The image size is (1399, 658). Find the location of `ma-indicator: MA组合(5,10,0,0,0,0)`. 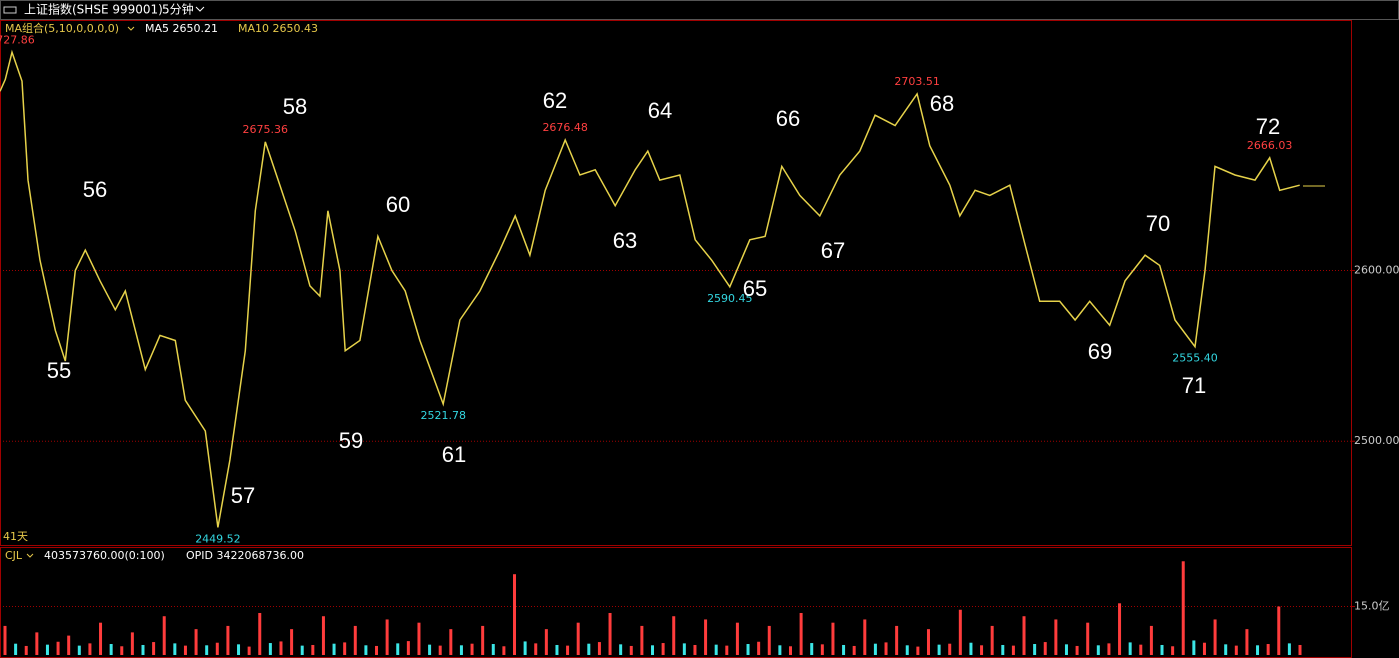

ma-indicator: MA组合(5,10,0,0,0,0) is located at coordinates (62, 28).